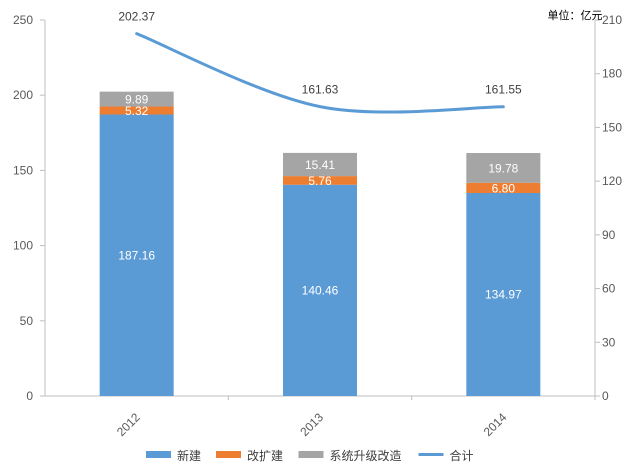 The width and height of the screenshot is (633, 471). What do you see at coordinates (495, 424) in the screenshot?
I see `x-tick-label: 2014` at bounding box center [495, 424].